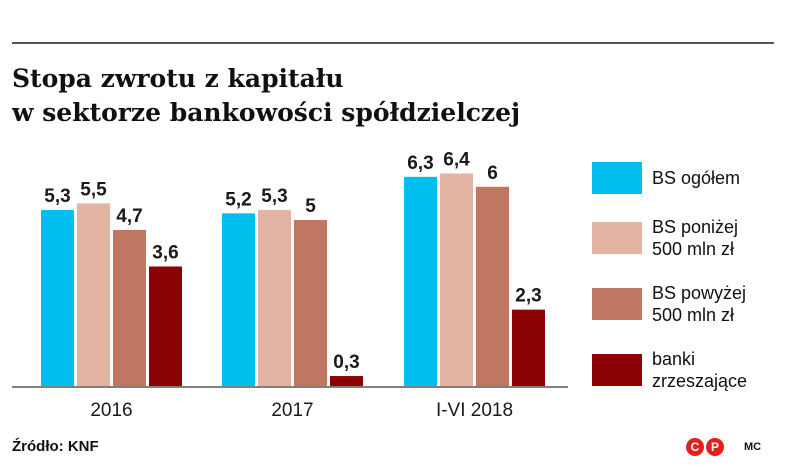 This screenshot has height=476, width=788. I want to click on data-label-0-0: 5,3, so click(57, 196).